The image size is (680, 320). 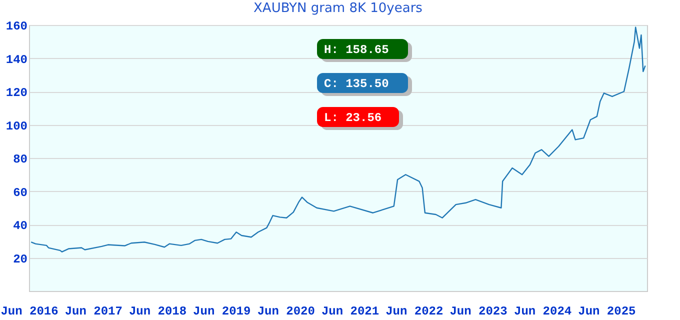 What do you see at coordinates (20, 193) in the screenshot?
I see `y-tick-label: 60` at bounding box center [20, 193].